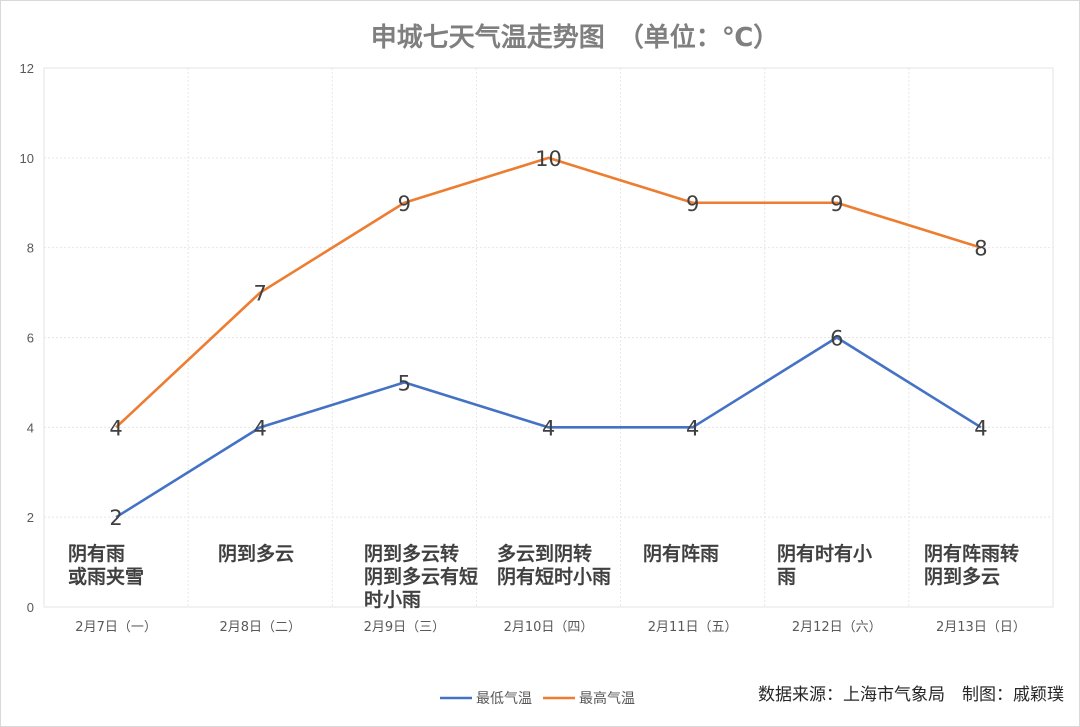 The height and width of the screenshot is (727, 1080). What do you see at coordinates (392, 600) in the screenshot?
I see `weather-text: 时小雨` at bounding box center [392, 600].